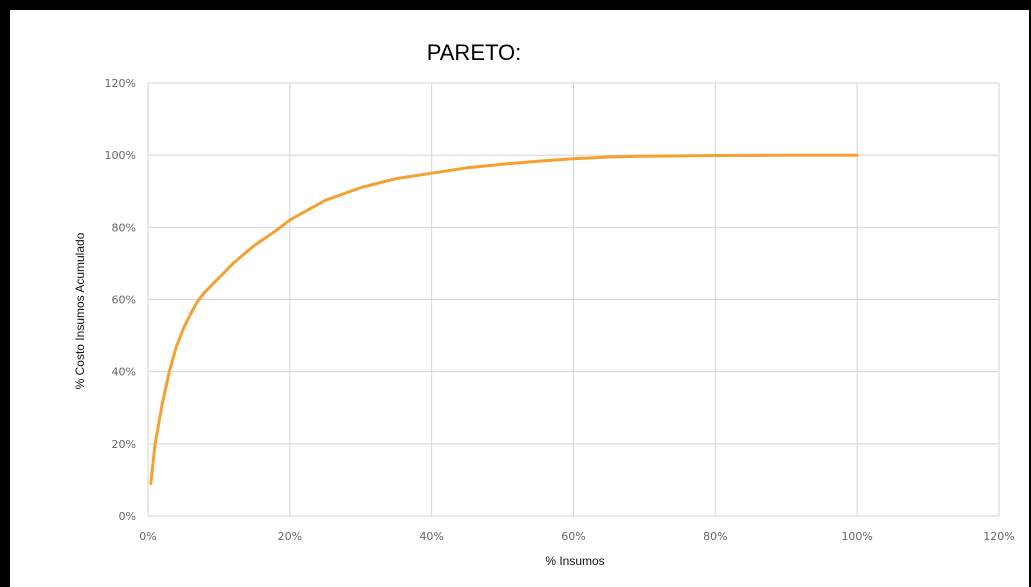  Describe the element at coordinates (124, 300) in the screenshot. I see `y-tick-label: 60%` at that location.